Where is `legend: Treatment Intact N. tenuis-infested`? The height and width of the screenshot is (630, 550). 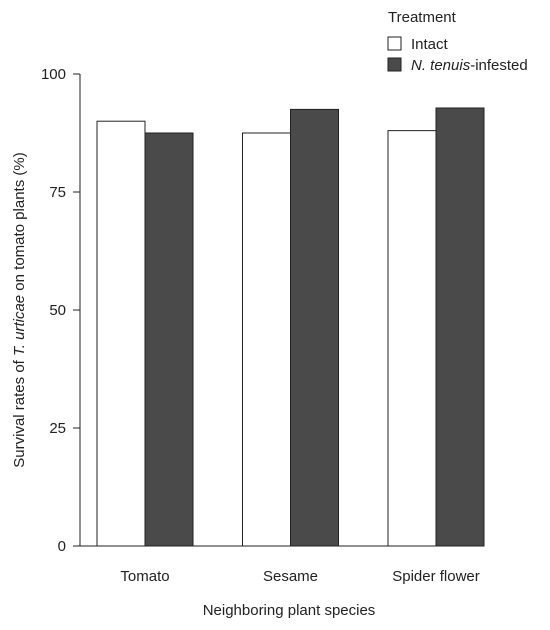 legend: Treatment Intact N. tenuis-infested is located at coordinates (457, 41).